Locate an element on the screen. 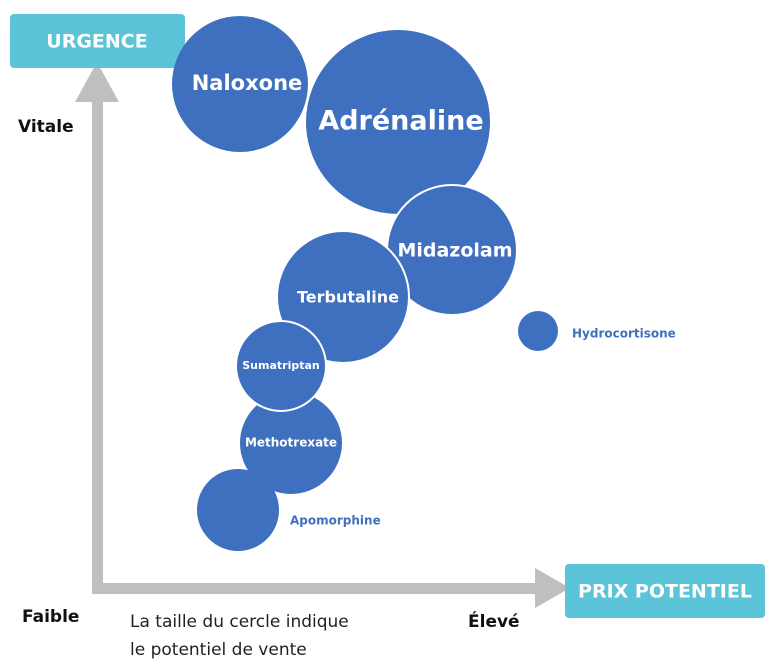  bubble-label: Apomorphine is located at coordinates (335, 521).